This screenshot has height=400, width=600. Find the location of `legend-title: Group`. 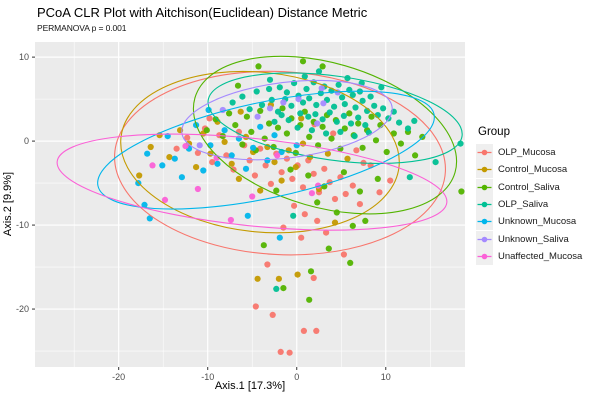

legend-title: Group is located at coordinates (494, 132).